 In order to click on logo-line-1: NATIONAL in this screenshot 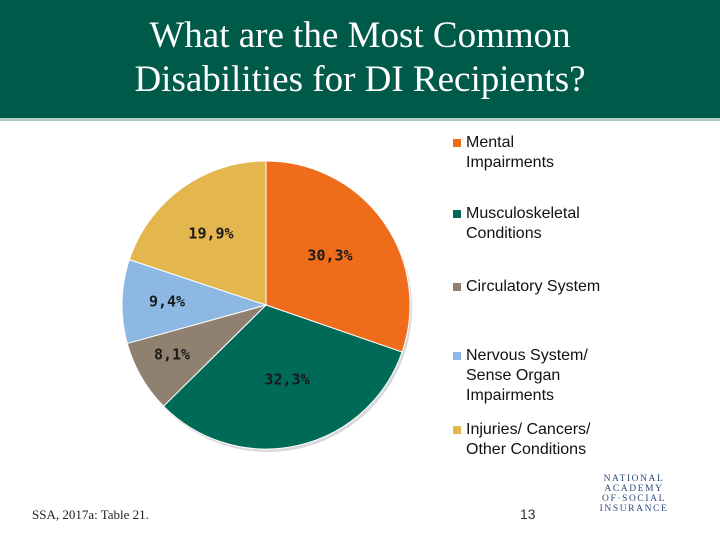, I will do `click(634, 479)`.